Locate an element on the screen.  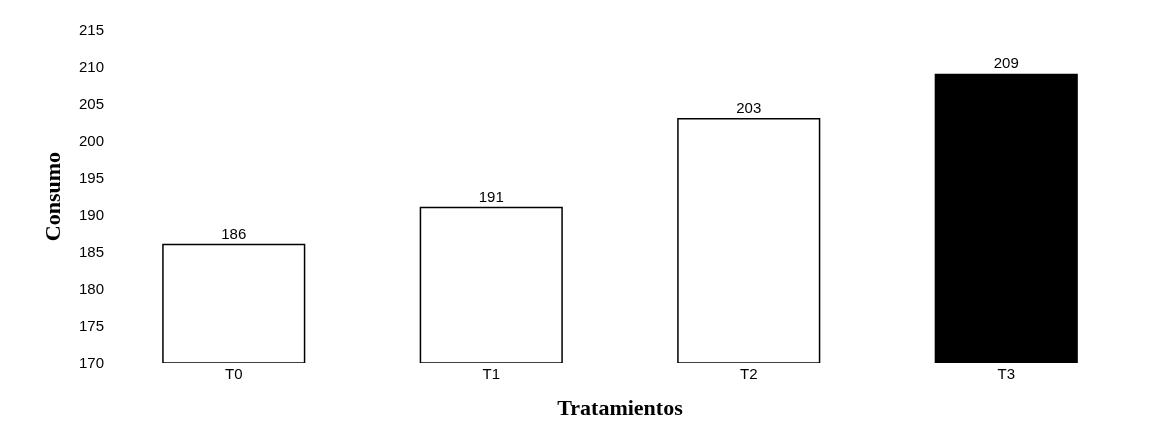
y-tick-label: 185 is located at coordinates (91, 252).